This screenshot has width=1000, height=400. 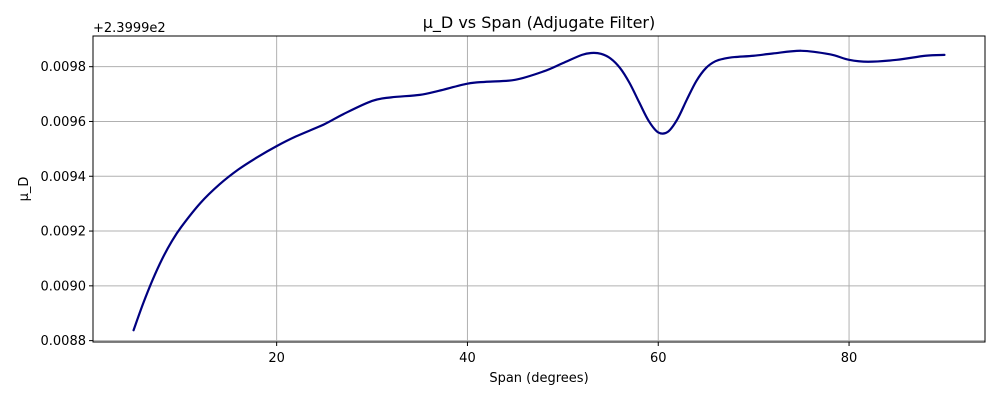 I want to click on x-tick-label: 40, so click(x=467, y=358).